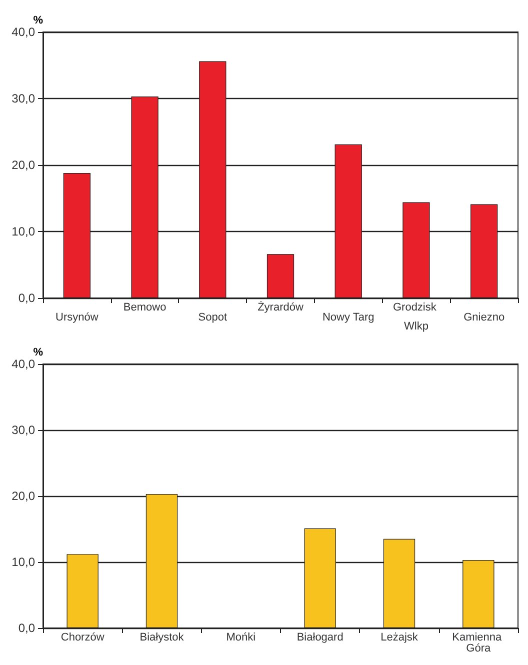 The height and width of the screenshot is (665, 528). What do you see at coordinates (162, 638) in the screenshot?
I see `x-tick-label: Białystok` at bounding box center [162, 638].